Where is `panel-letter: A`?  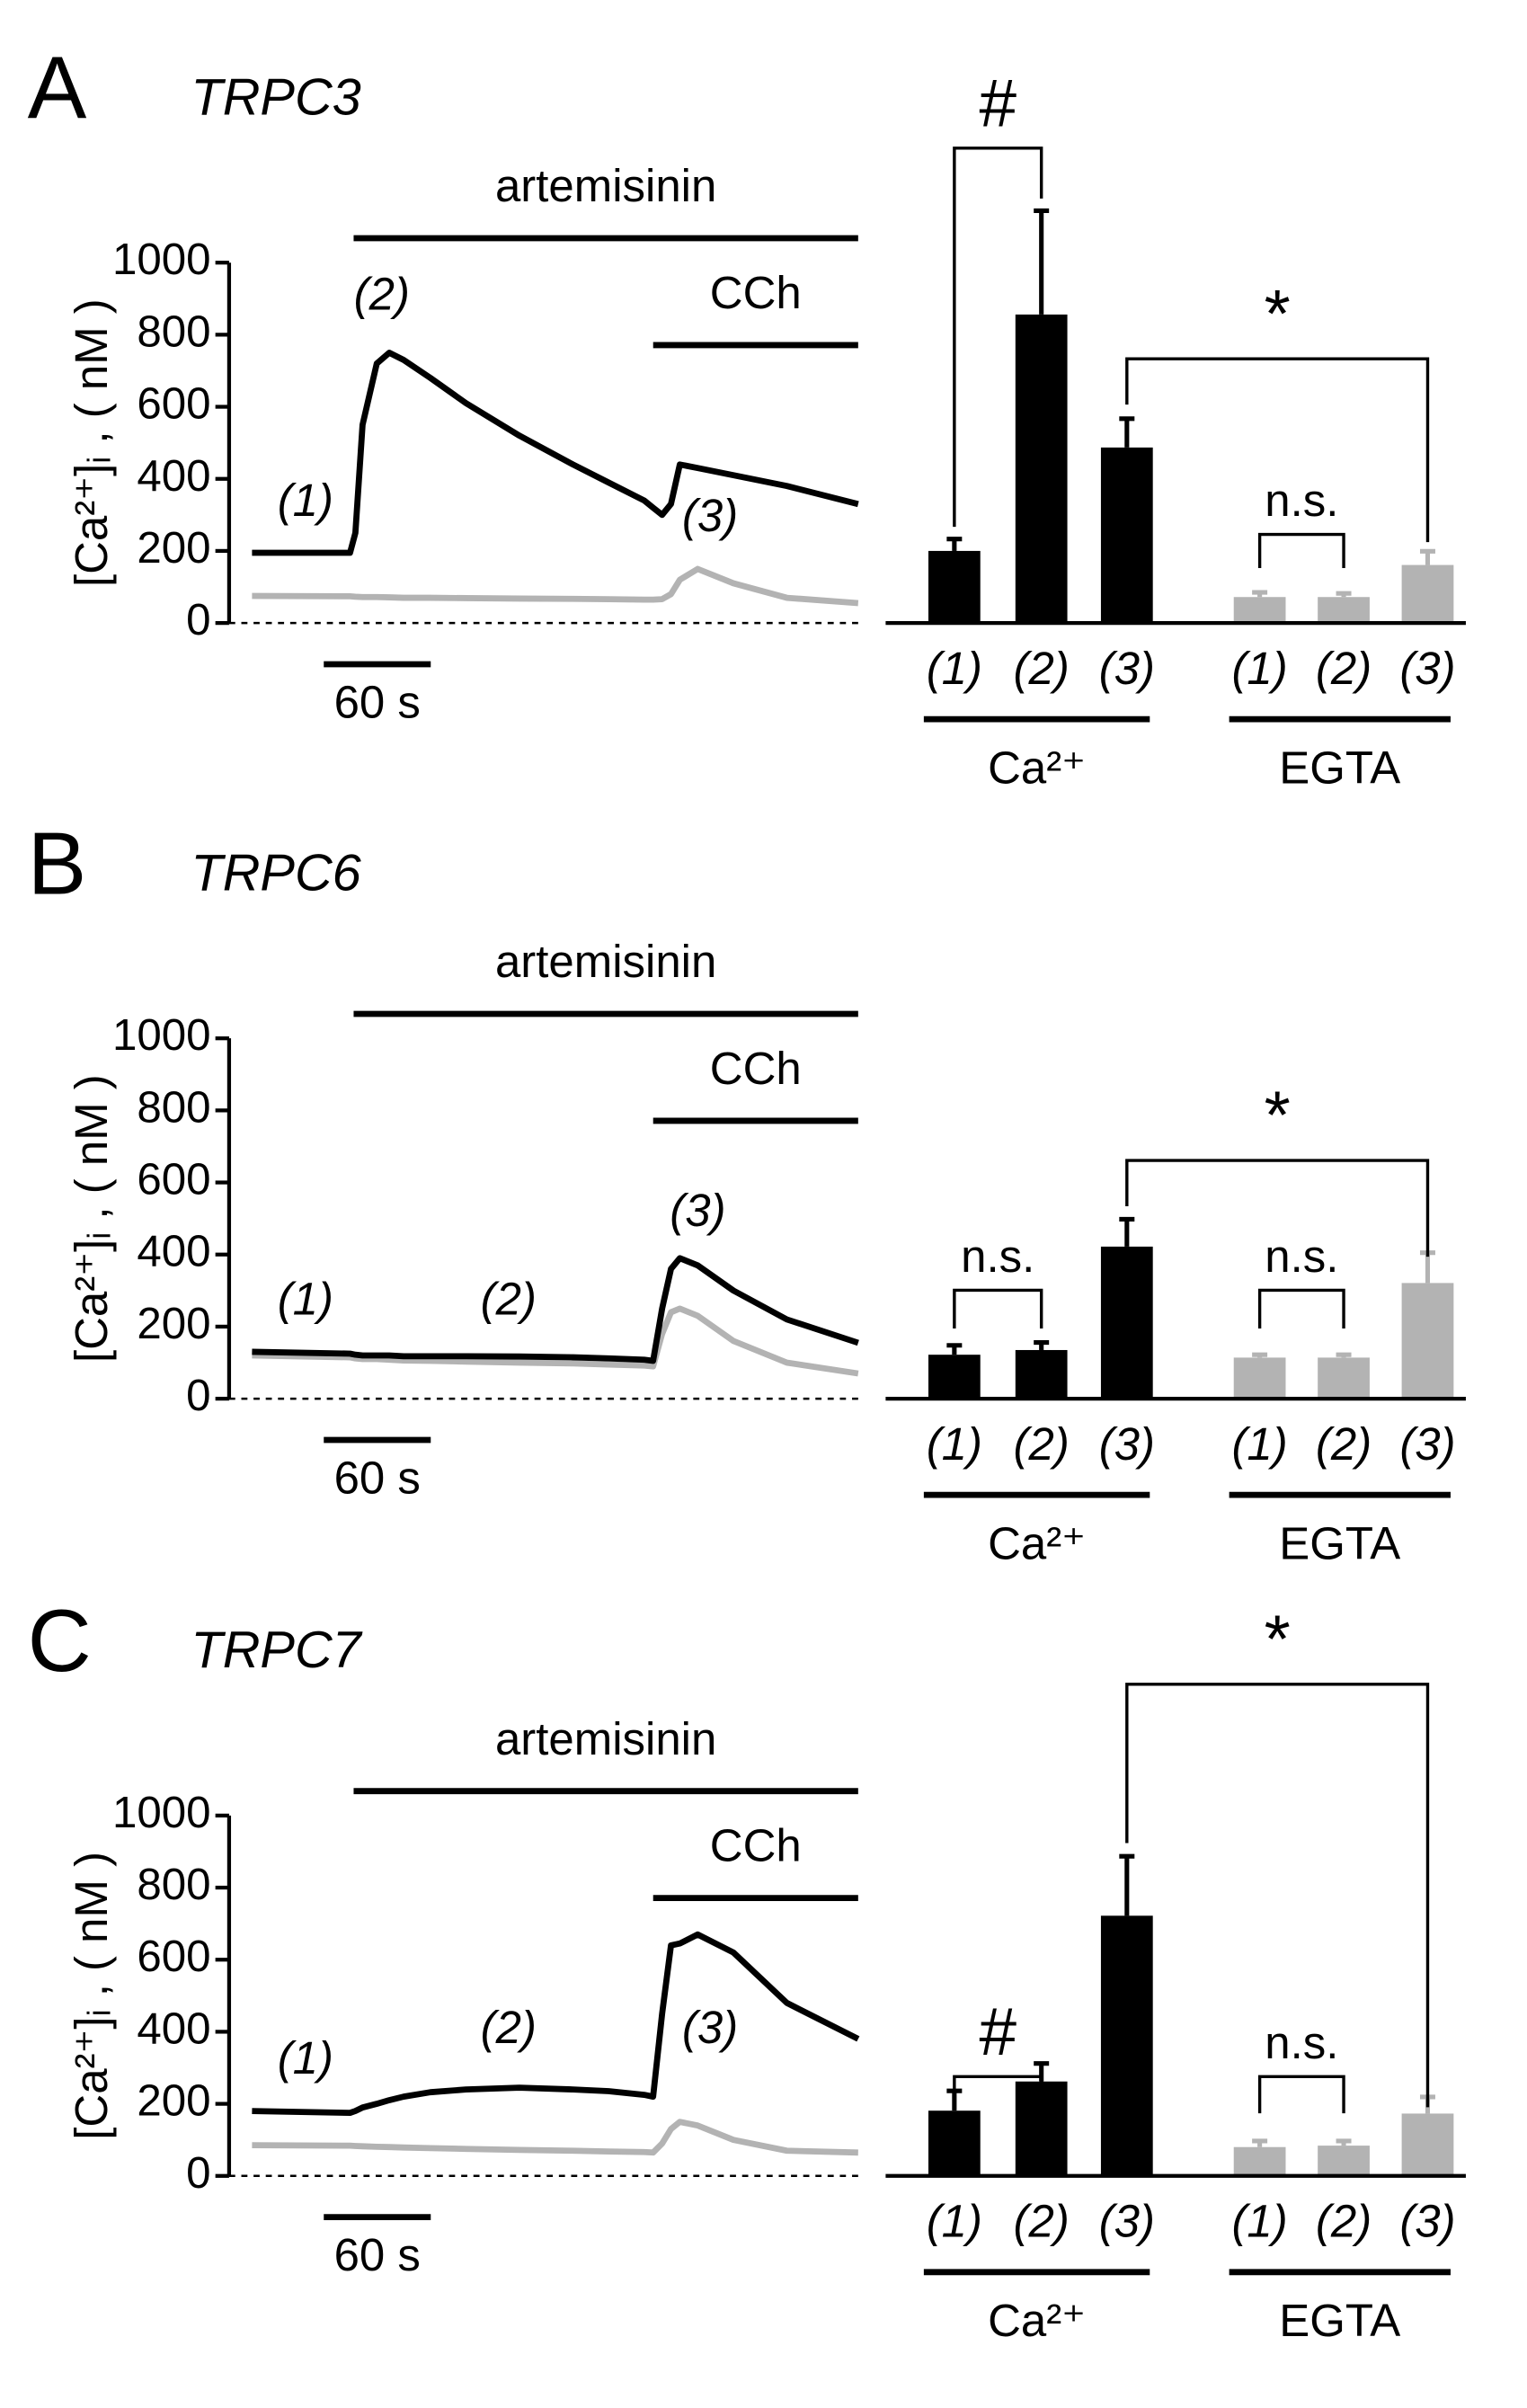 panel-letter: A is located at coordinates (57, 87).